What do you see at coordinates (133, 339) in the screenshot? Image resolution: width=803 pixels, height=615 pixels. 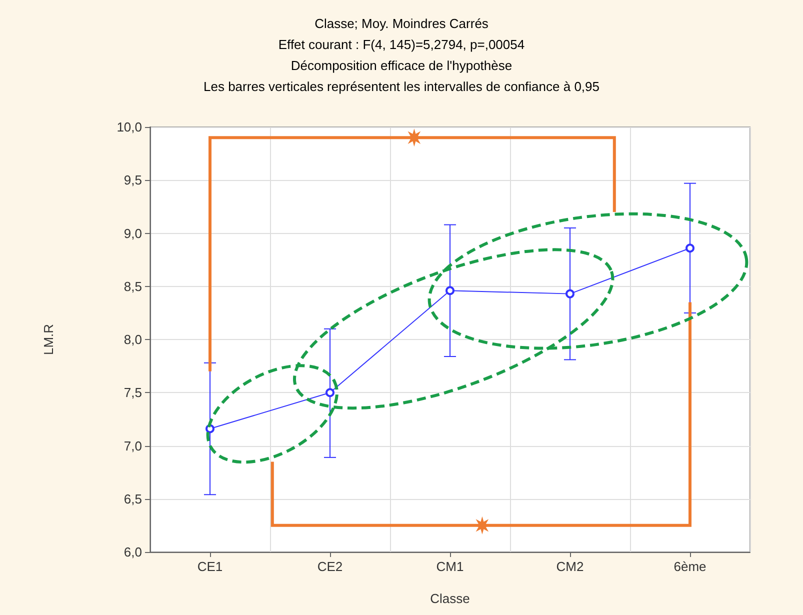 I see `y-tick-label: 8,0` at bounding box center [133, 339].